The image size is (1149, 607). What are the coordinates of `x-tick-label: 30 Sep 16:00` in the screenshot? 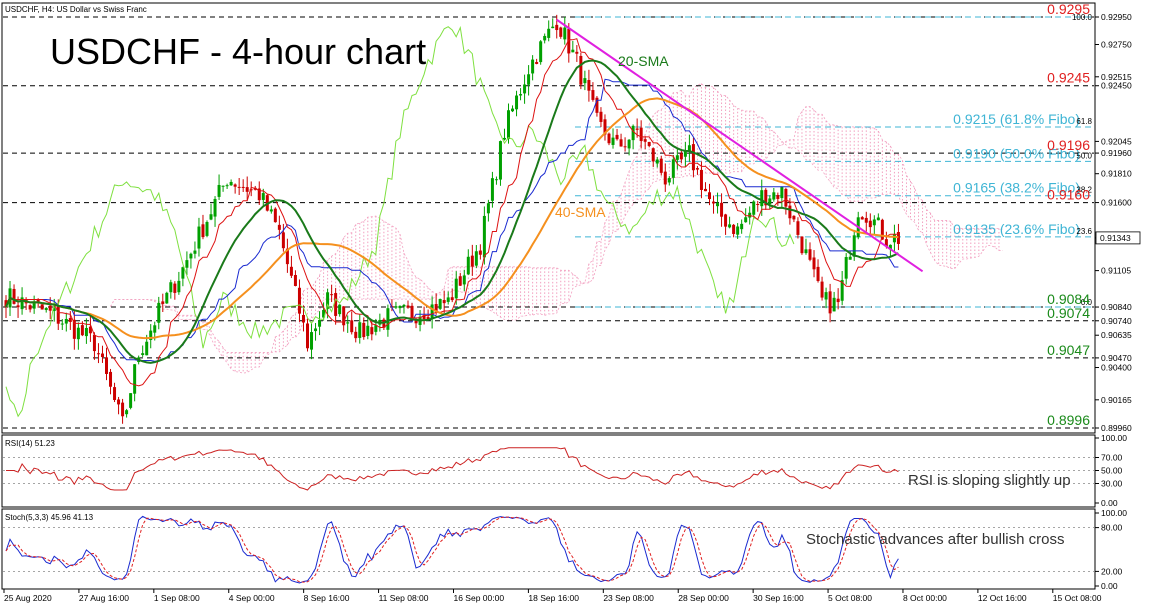 It's located at (778, 598).